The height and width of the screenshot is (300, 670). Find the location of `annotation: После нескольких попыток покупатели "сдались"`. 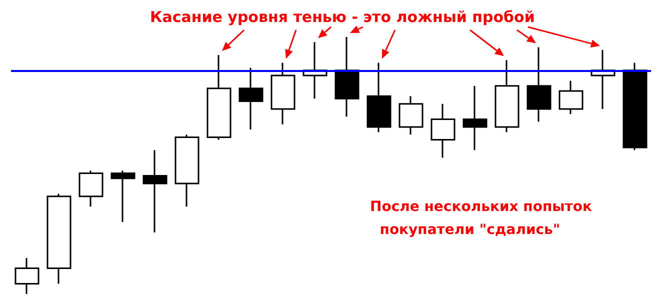

annotation: После нескольких попыток покупатели "сдались" is located at coordinates (481, 219).